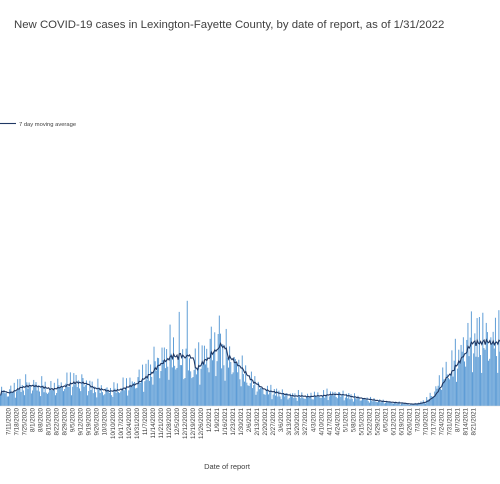 This screenshot has height=484, width=500. What do you see at coordinates (257, 421) in the screenshot?
I see `x-tick-label: 2/13/2021` at bounding box center [257, 421].